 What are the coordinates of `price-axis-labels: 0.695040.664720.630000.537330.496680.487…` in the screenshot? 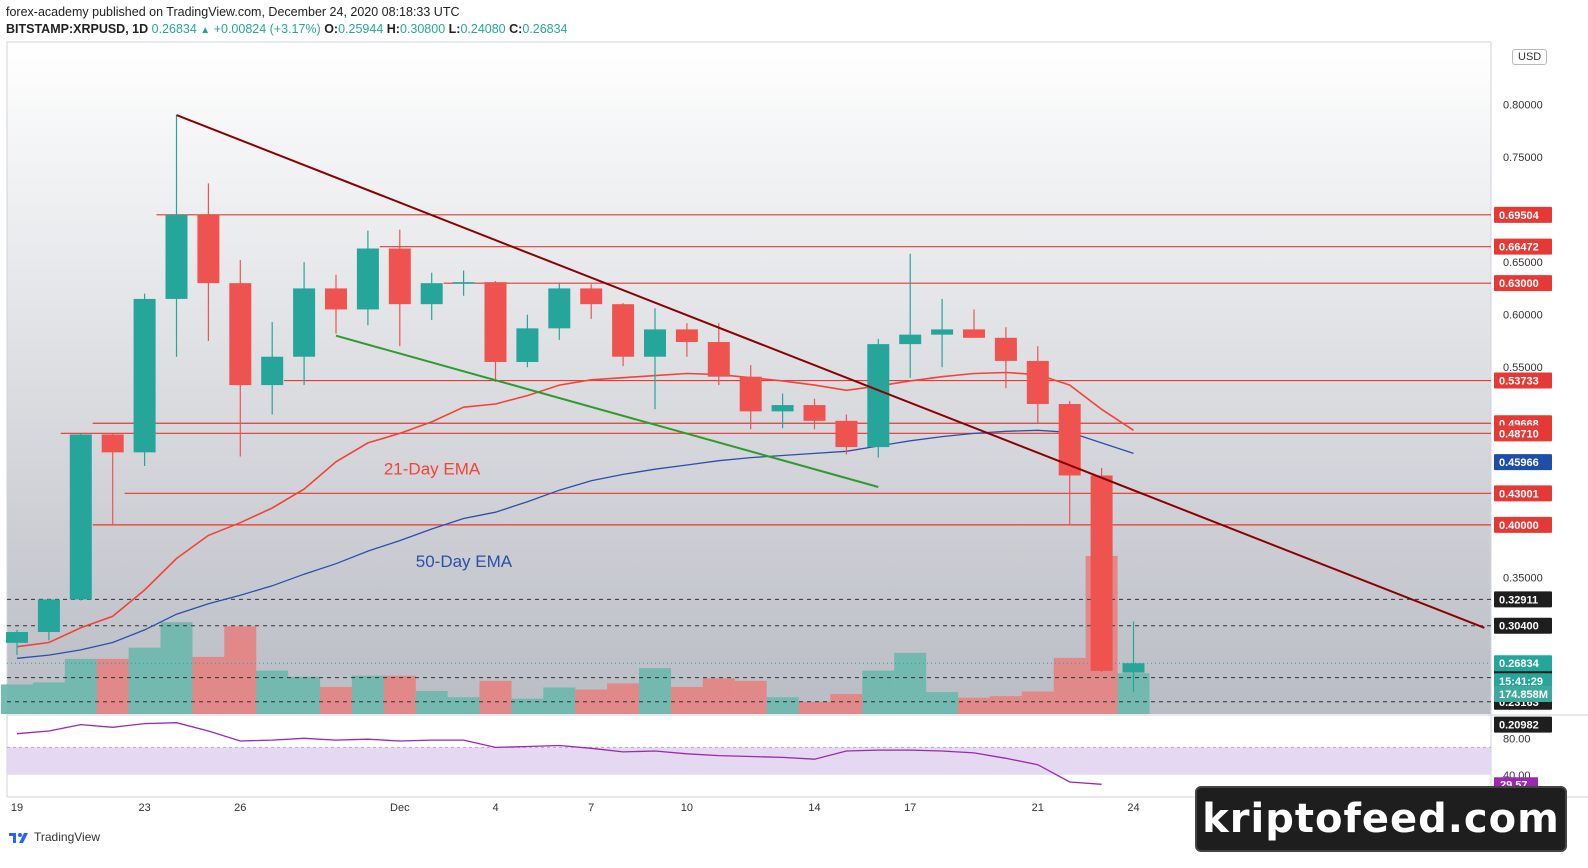 It's located at (1523, 469).